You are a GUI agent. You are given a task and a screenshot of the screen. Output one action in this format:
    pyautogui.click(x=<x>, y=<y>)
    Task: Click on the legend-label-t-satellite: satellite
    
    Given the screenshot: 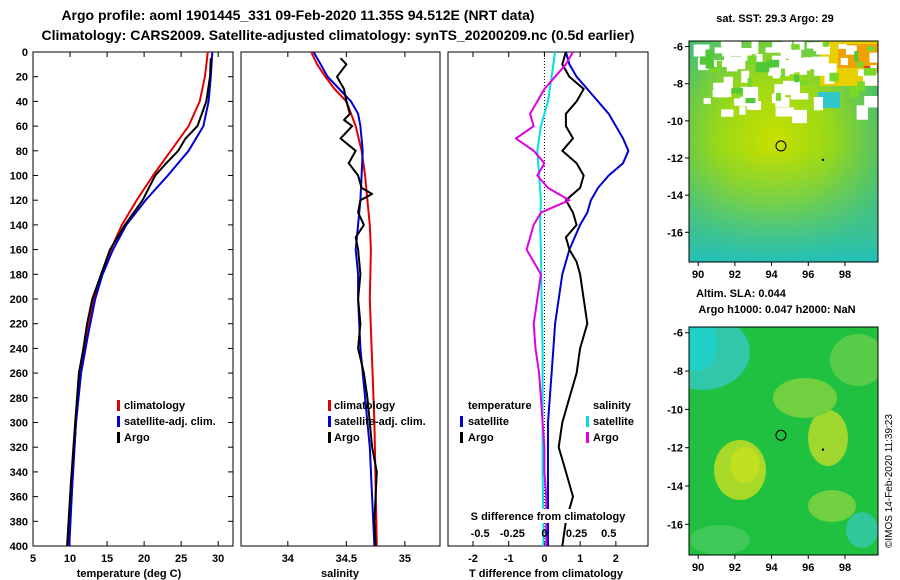 What is the action you would take?
    pyautogui.click(x=488, y=422)
    